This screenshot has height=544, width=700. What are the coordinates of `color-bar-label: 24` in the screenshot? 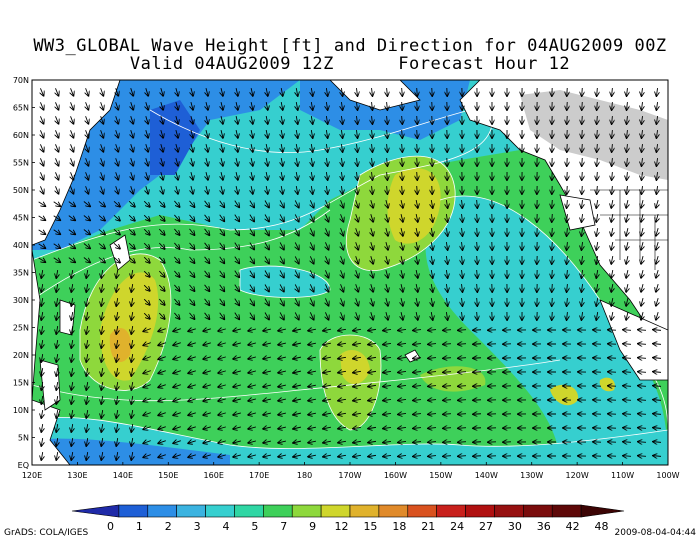 It's located at (457, 526).